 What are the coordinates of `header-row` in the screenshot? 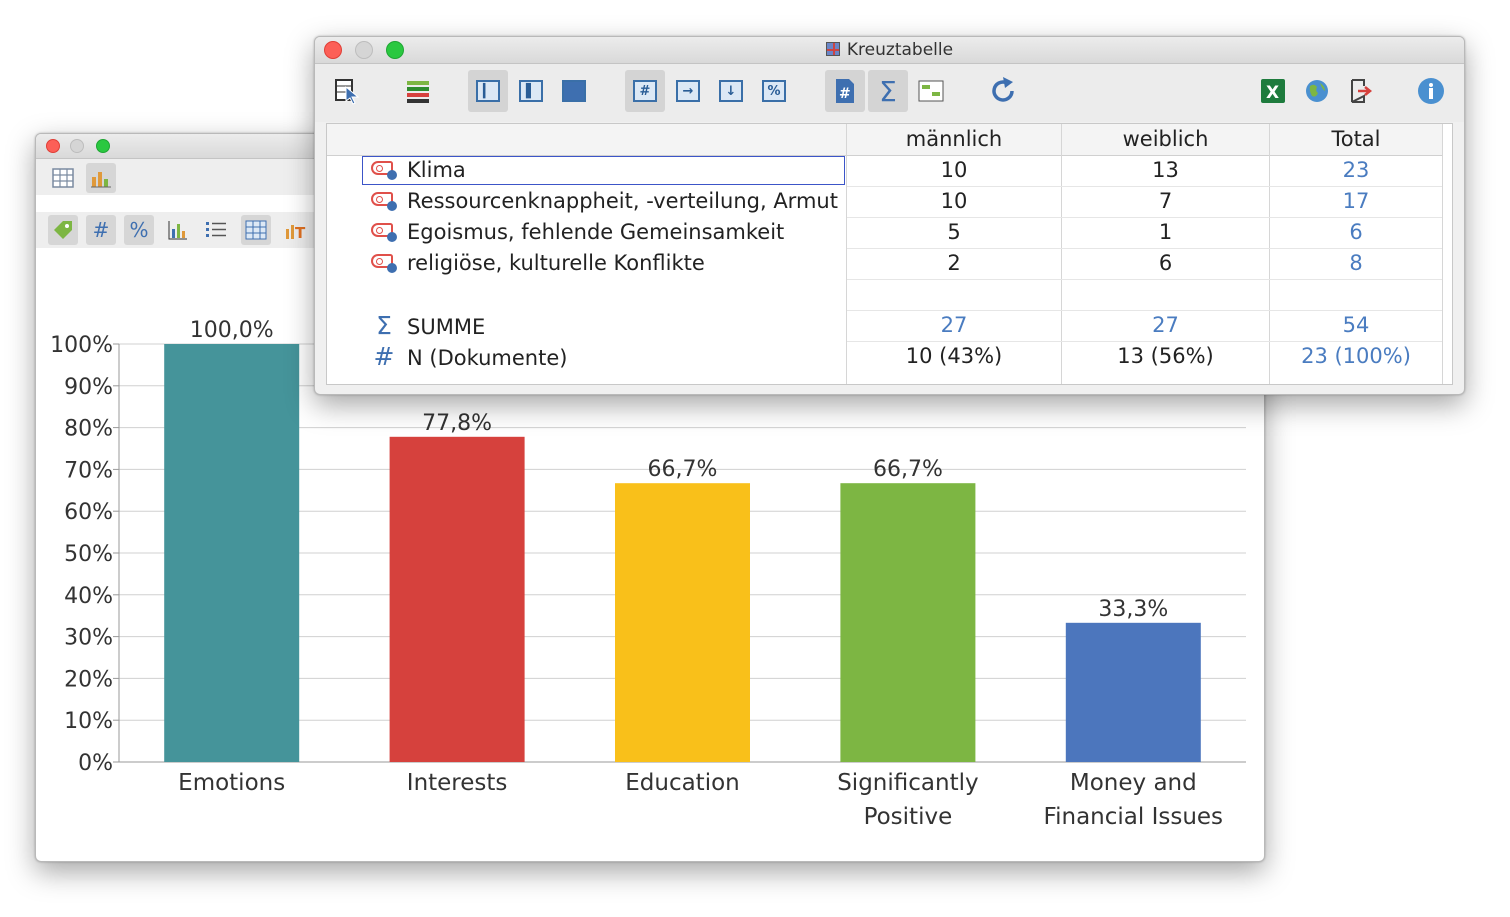 It's located at (884, 140).